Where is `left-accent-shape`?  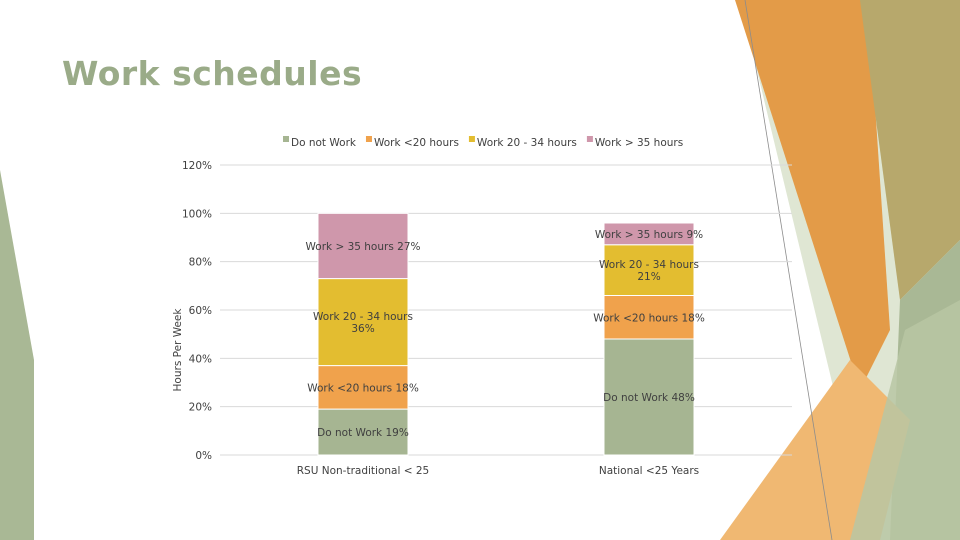
left-accent-shape is located at coordinates (17, 355).